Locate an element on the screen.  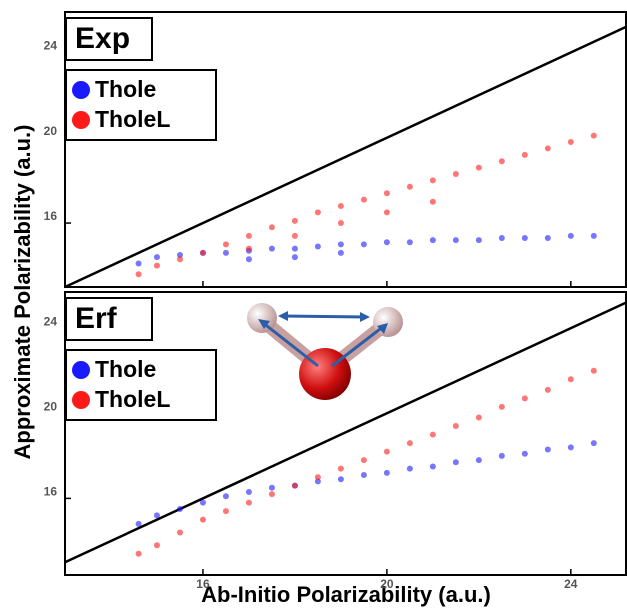
x-tick-label: 24 is located at coordinates (571, 584).